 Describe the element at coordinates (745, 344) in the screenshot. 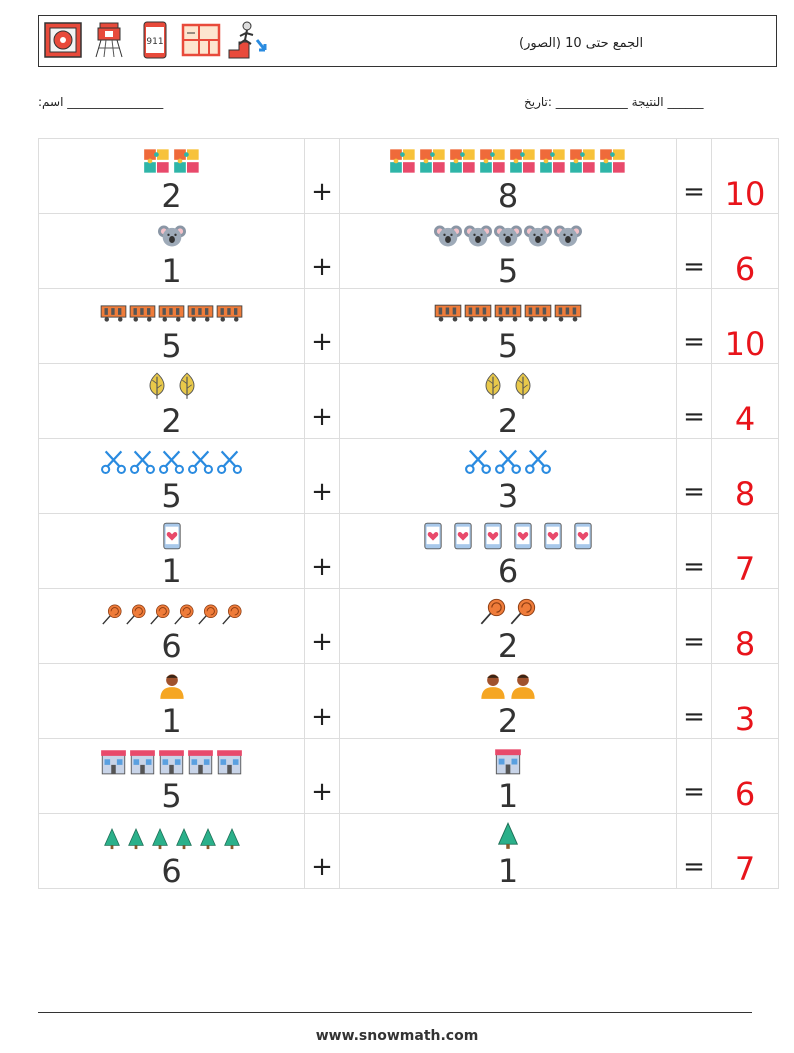

I see `answer: 10` at that location.